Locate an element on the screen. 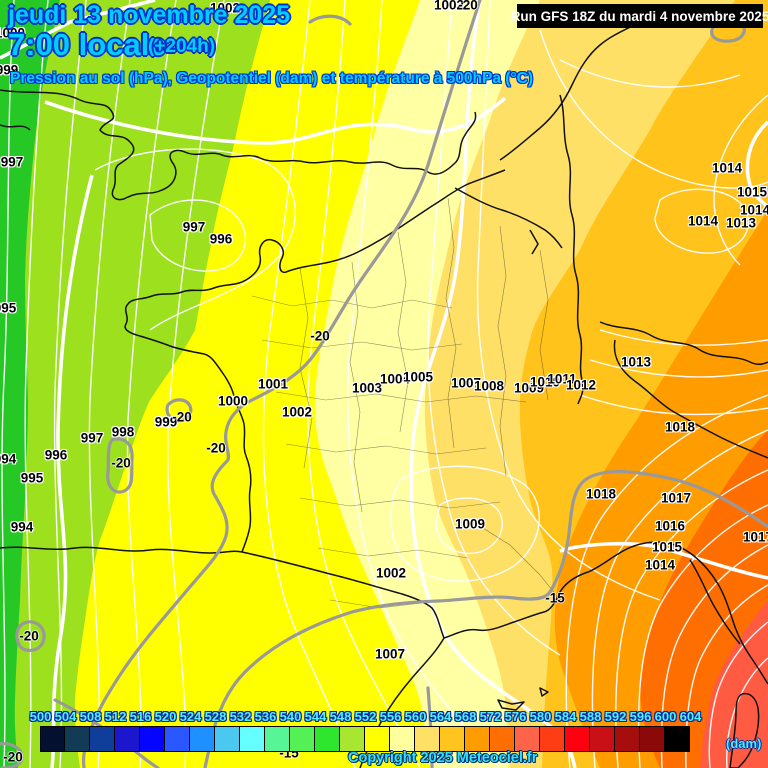 The width and height of the screenshot is (768, 768). scale-tick-label: 504 is located at coordinates (65, 716).